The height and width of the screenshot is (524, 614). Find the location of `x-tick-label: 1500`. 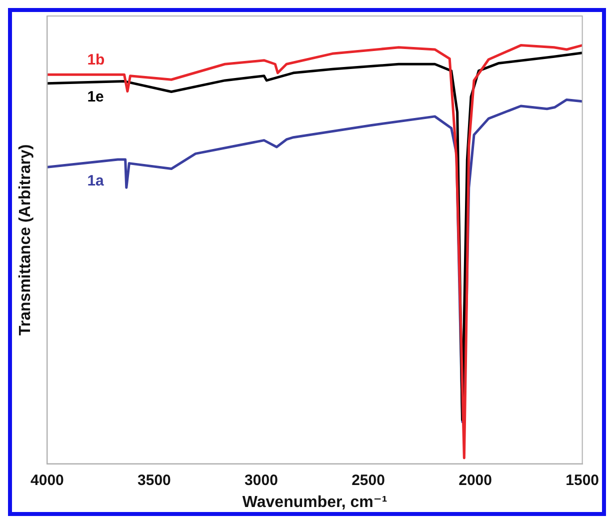

x-tick-label: 1500 is located at coordinates (583, 480).